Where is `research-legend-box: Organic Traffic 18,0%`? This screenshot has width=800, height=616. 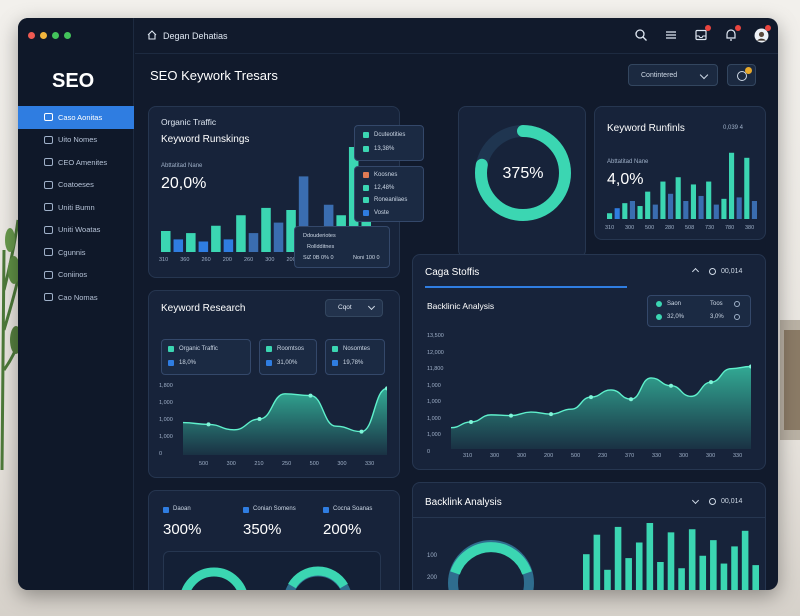 research-legend-box: Organic Traffic 18,0% is located at coordinates (206, 357).